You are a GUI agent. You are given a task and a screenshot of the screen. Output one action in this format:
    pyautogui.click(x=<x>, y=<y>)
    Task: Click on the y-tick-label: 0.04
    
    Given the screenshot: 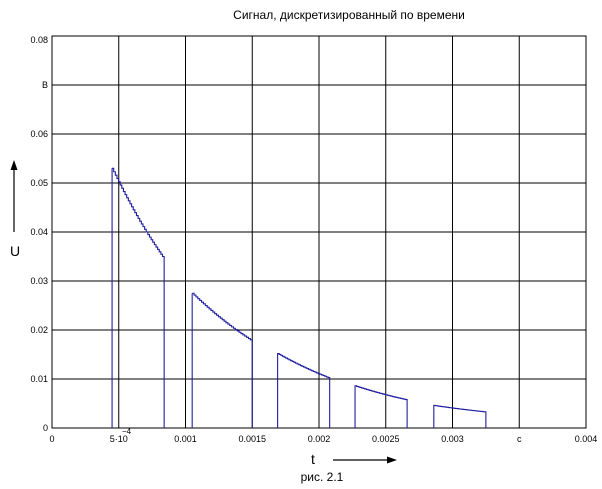 What is the action you would take?
    pyautogui.click(x=39, y=232)
    